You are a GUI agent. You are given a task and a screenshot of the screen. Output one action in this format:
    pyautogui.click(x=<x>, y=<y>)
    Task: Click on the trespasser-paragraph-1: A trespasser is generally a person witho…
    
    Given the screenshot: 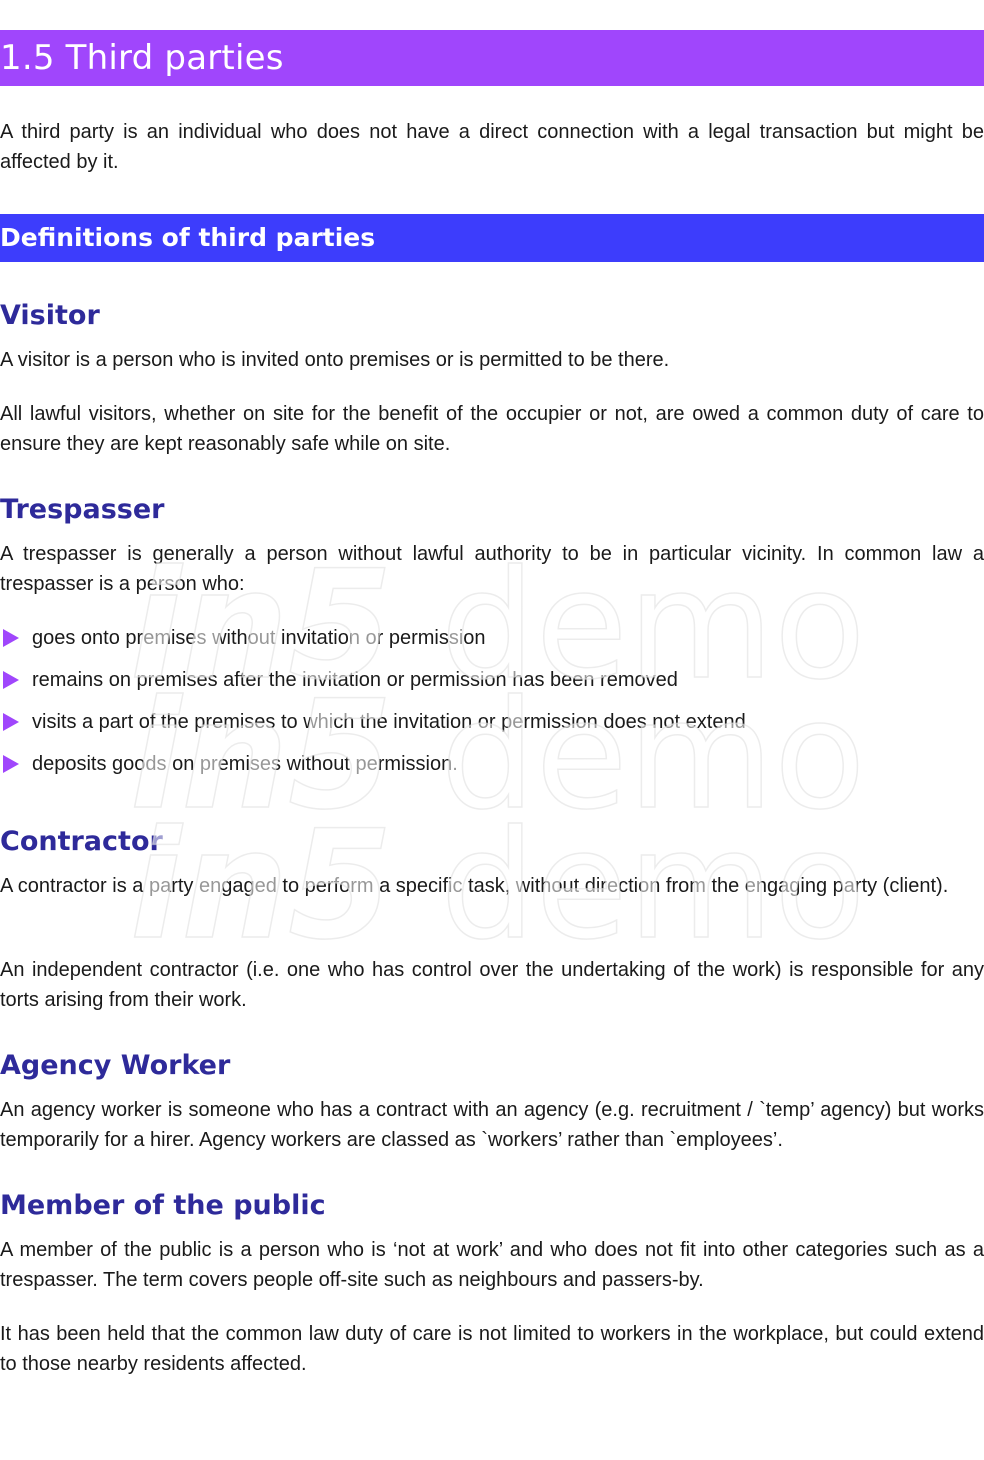 What is the action you would take?
    pyautogui.click(x=492, y=569)
    